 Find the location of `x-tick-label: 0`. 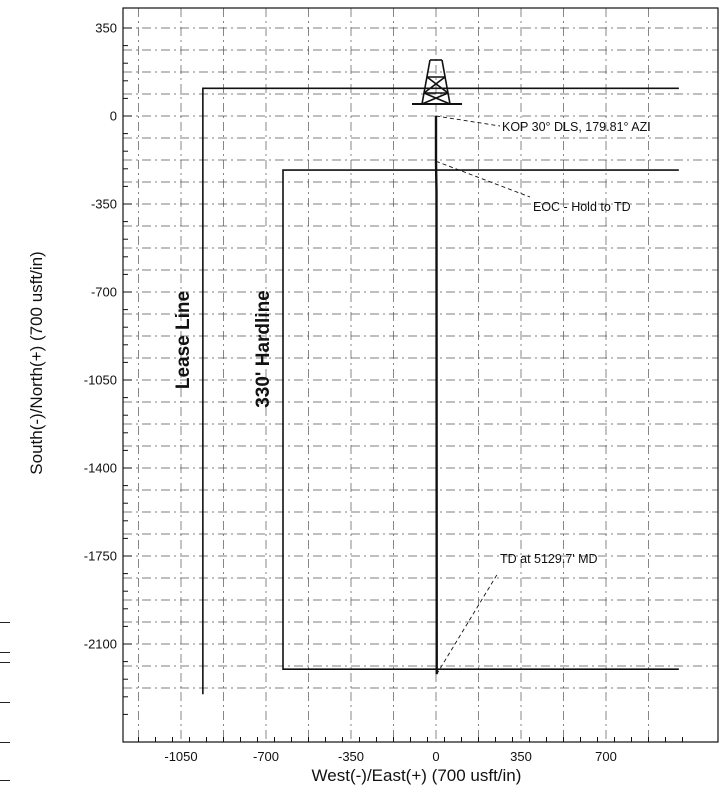

x-tick-label: 0 is located at coordinates (435, 756).